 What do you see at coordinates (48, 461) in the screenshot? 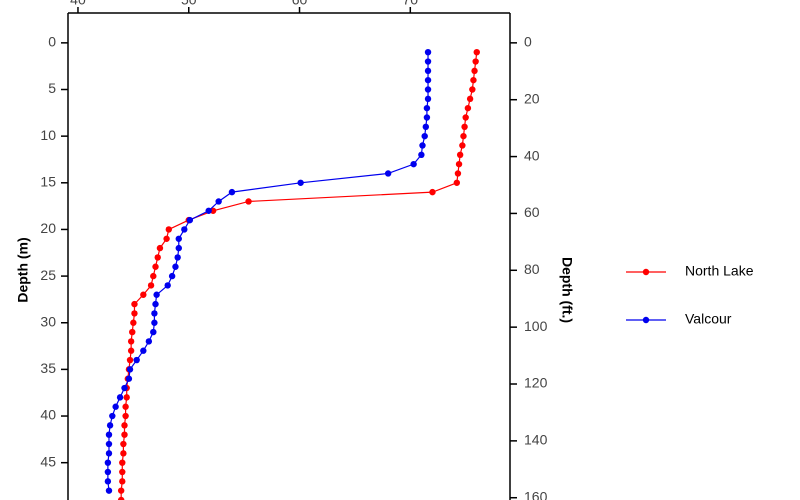
I see `y-tick-label: 45` at bounding box center [48, 461].